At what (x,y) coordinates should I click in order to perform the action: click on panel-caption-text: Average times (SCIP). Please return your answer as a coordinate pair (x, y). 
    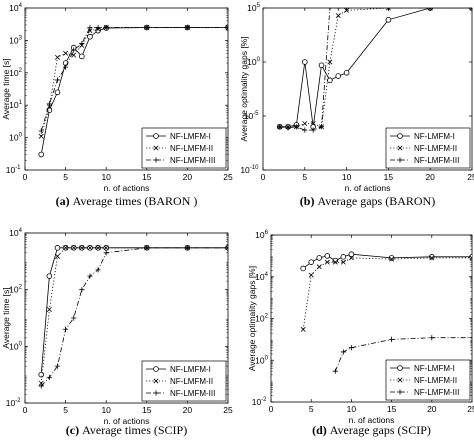
    Looking at the image, I should click on (134, 430).